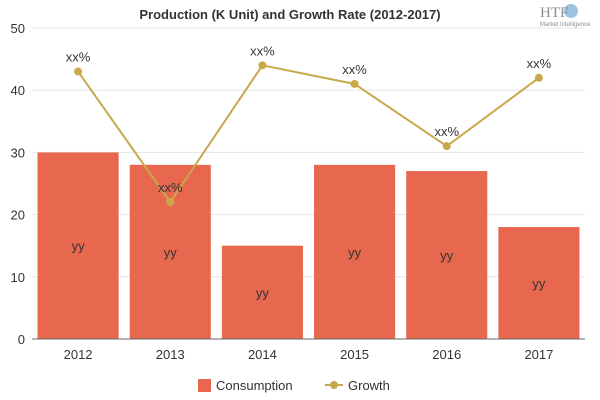  What do you see at coordinates (369, 385) in the screenshot?
I see `legend-label-growth: Growth` at bounding box center [369, 385].